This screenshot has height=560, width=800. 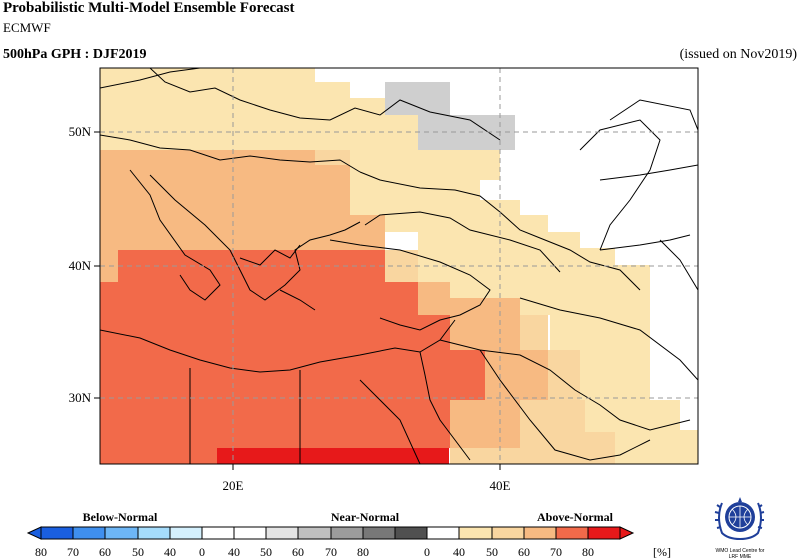 I want to click on logo-text-line1: WMO Lead Centre for, so click(x=740, y=551).